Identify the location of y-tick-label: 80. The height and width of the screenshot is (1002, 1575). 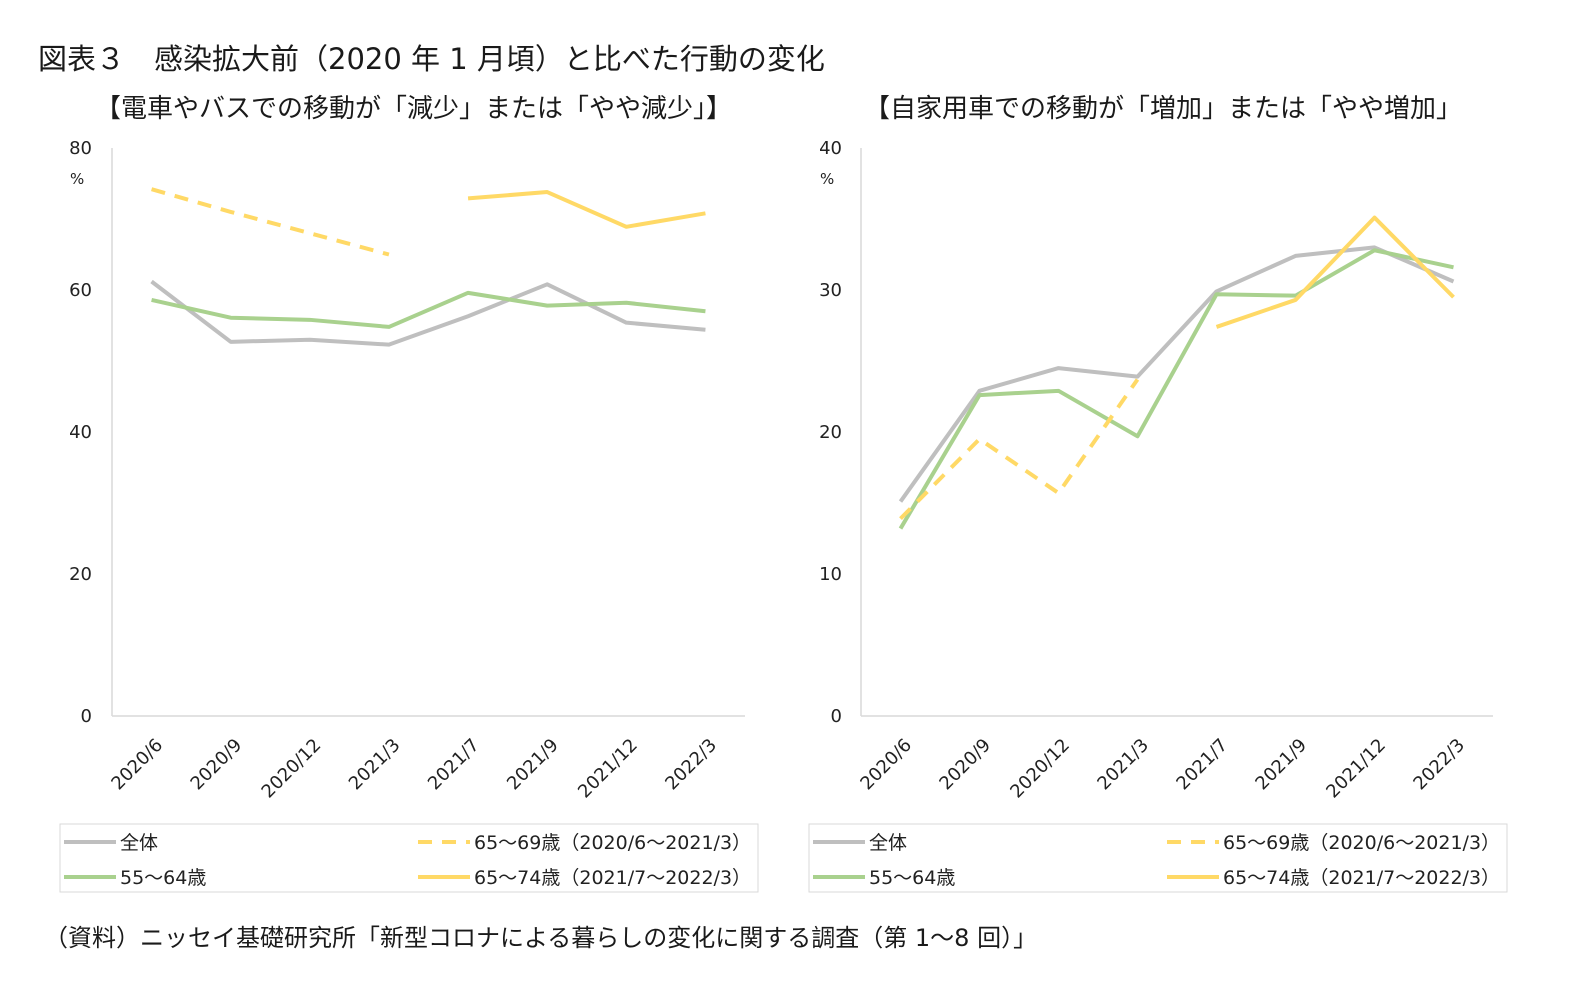
(80, 148).